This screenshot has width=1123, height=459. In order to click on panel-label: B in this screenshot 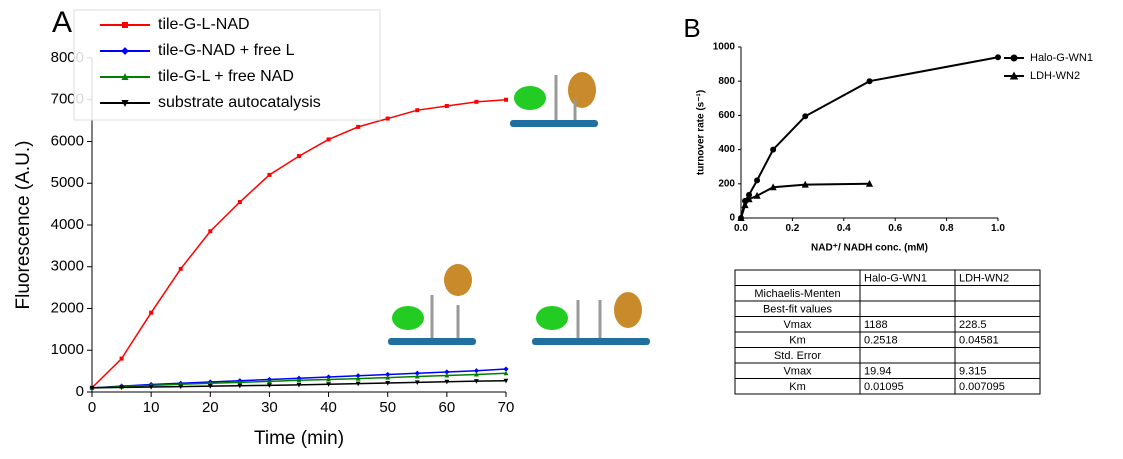, I will do `click(691, 28)`.